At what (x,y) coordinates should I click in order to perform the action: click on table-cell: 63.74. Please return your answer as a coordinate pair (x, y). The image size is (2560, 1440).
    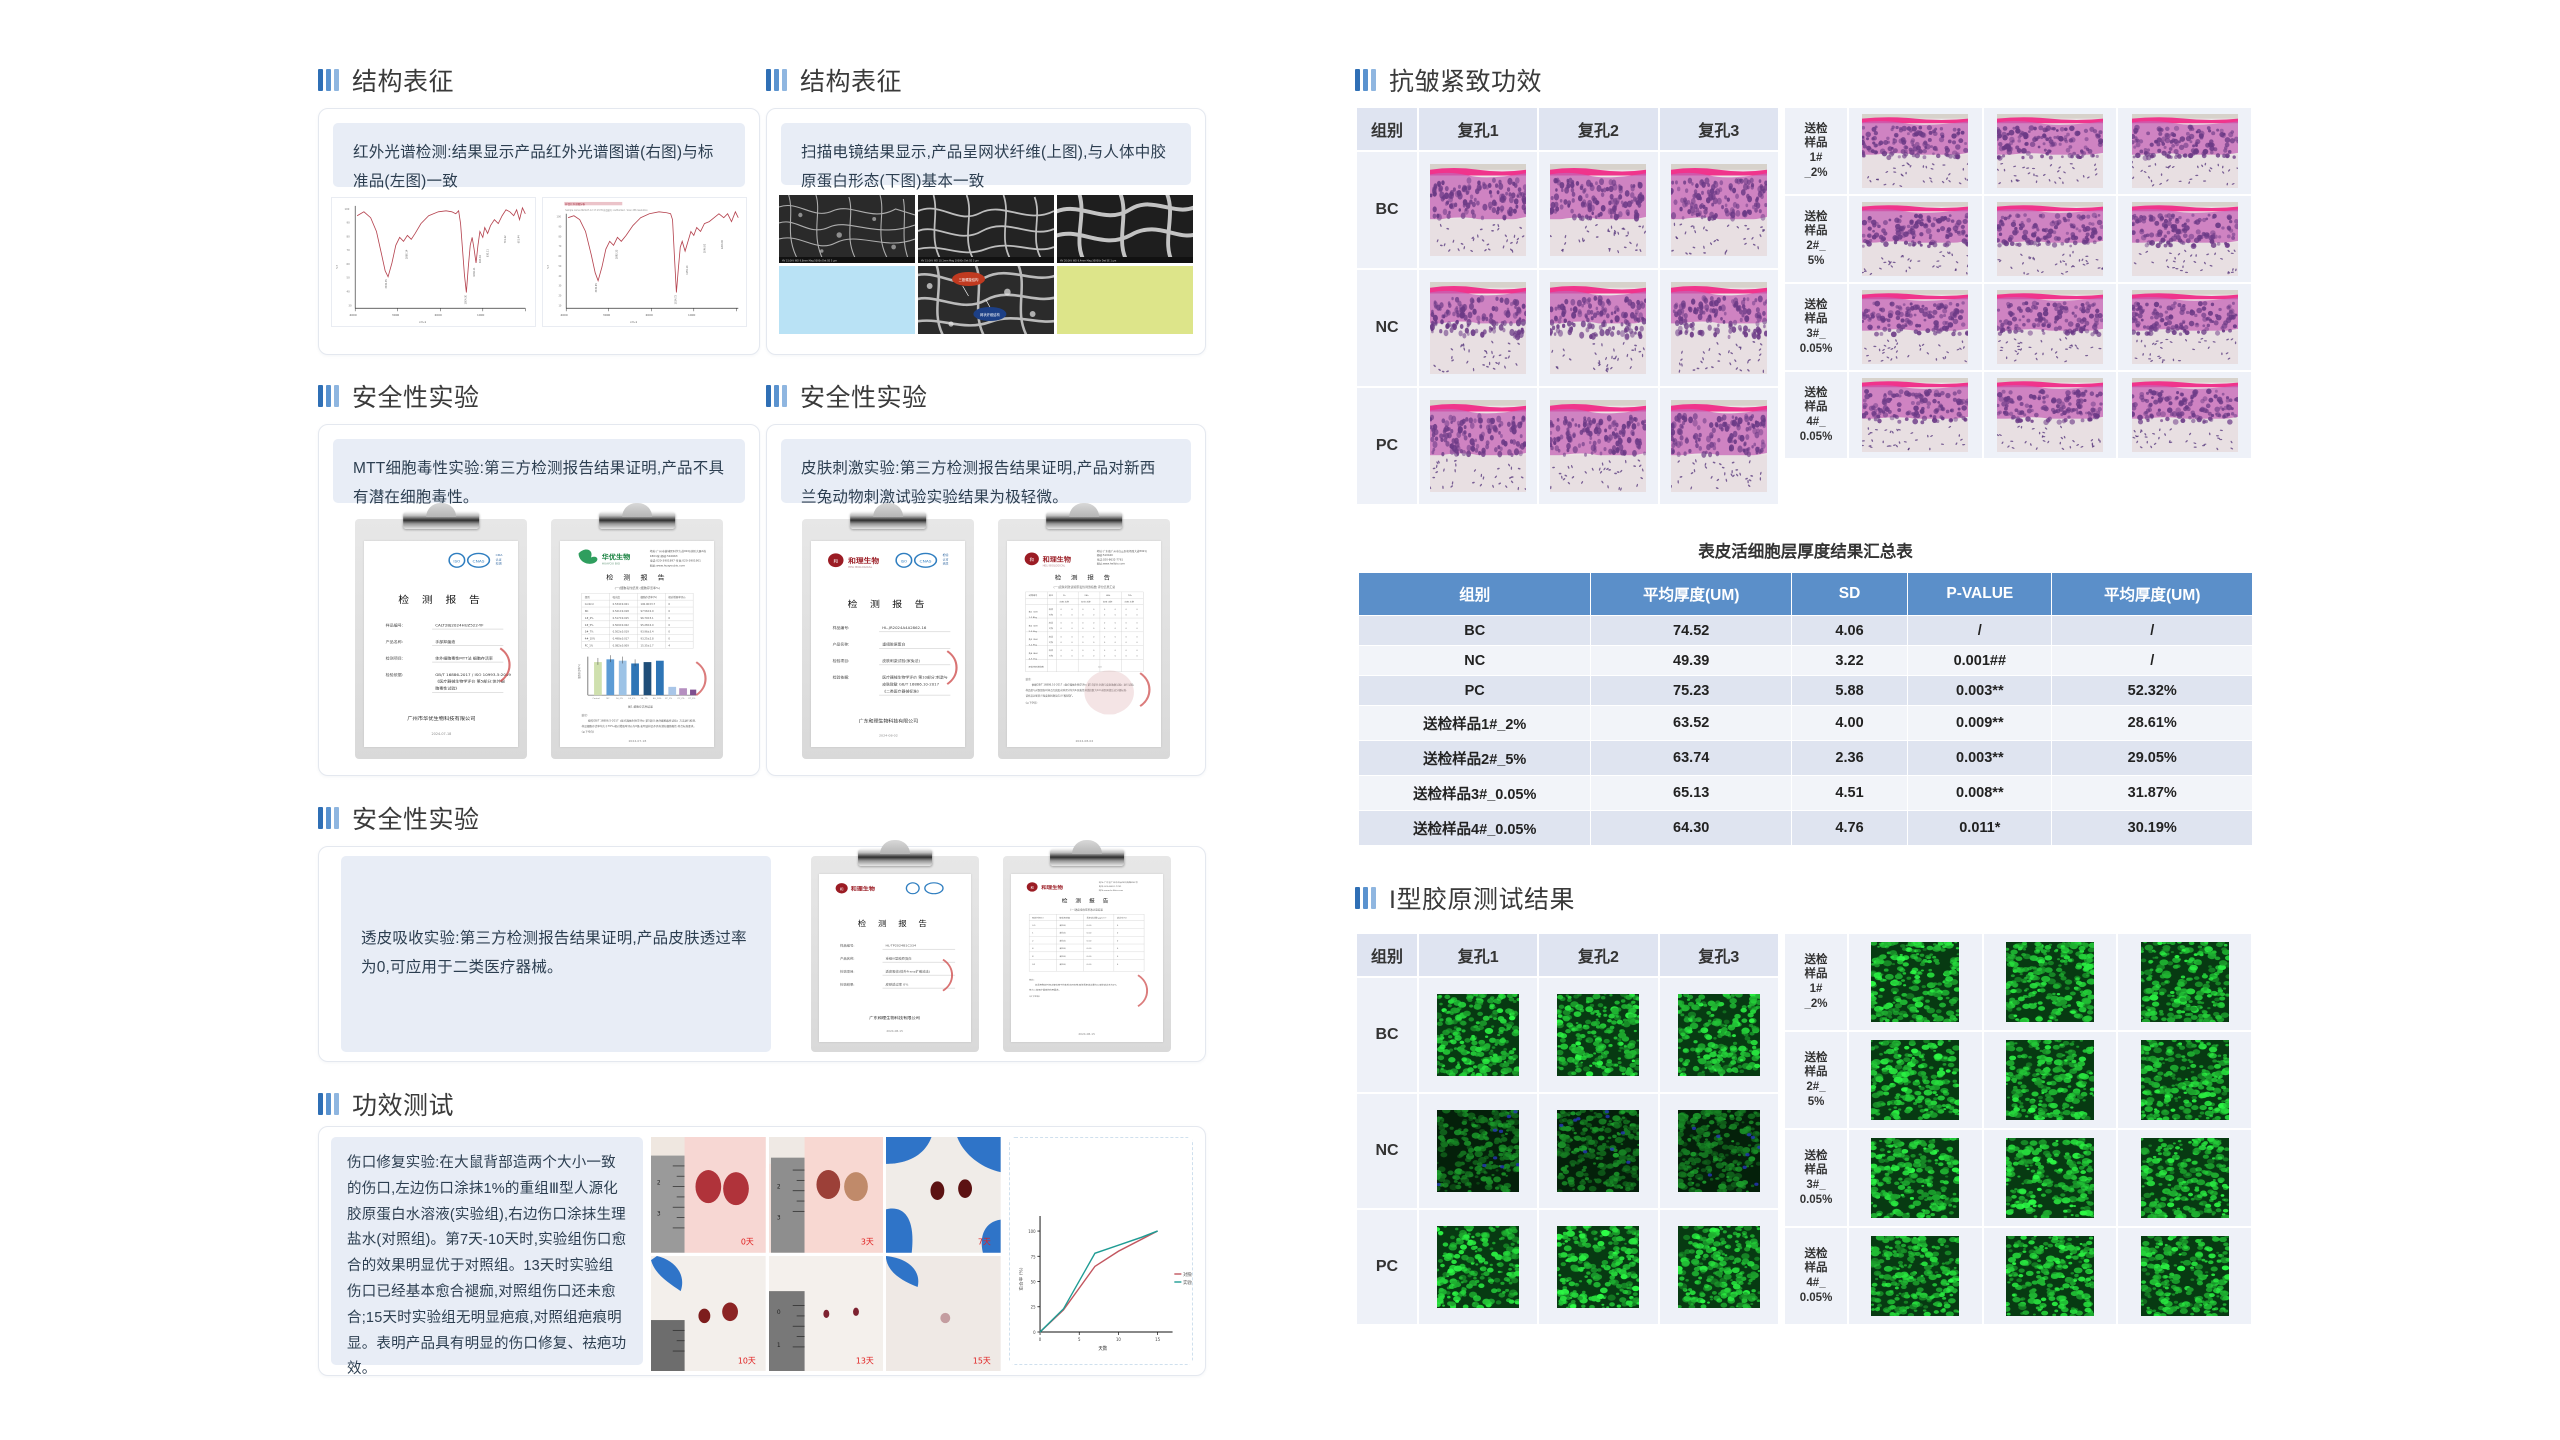
    Looking at the image, I should click on (1691, 758).